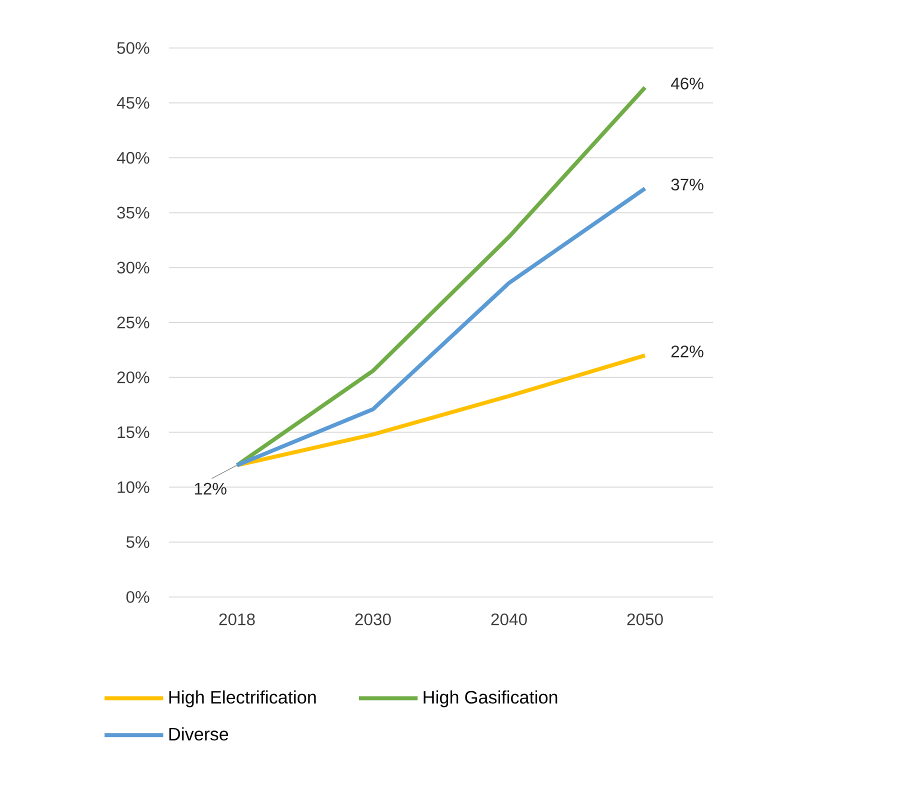  What do you see at coordinates (133, 212) in the screenshot?
I see `y-tick-label: 35%` at bounding box center [133, 212].